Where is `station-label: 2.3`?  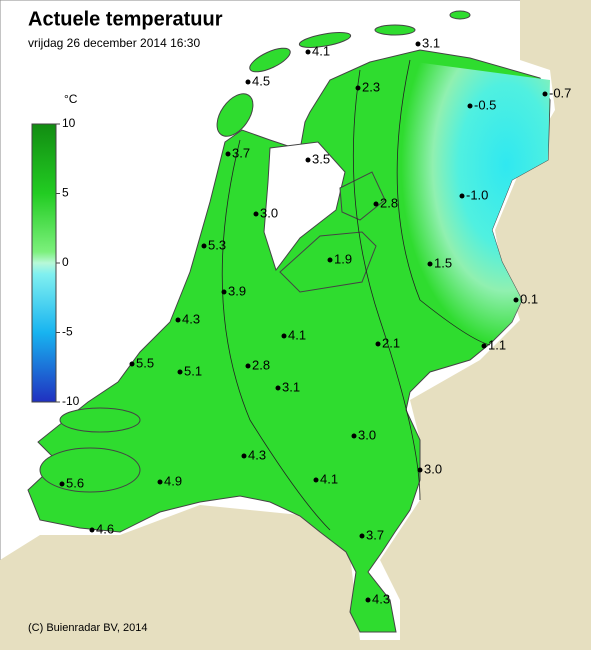
station-label: 2.3 is located at coordinates (371, 86).